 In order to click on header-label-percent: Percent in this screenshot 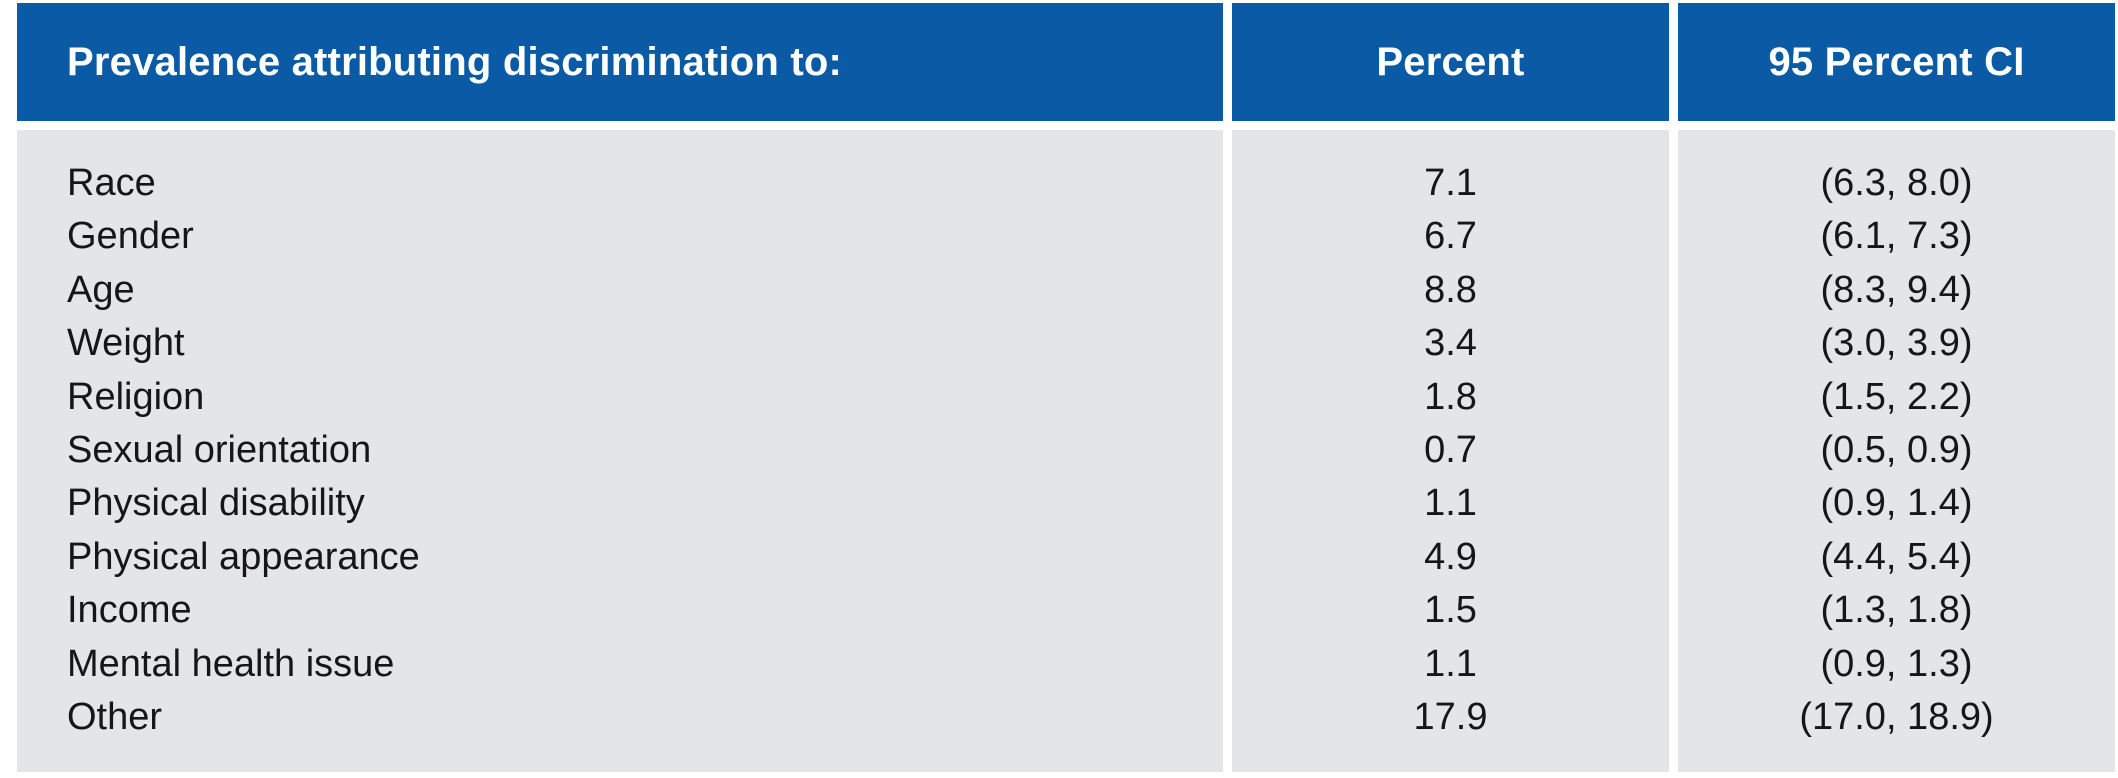, I will do `click(1450, 61)`.